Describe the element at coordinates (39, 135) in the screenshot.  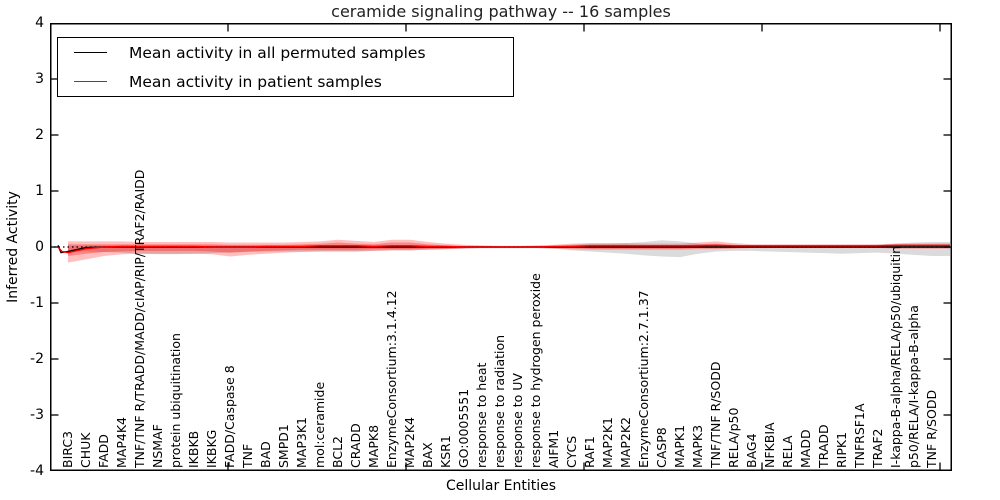
I see `y-tick-label: 2` at that location.